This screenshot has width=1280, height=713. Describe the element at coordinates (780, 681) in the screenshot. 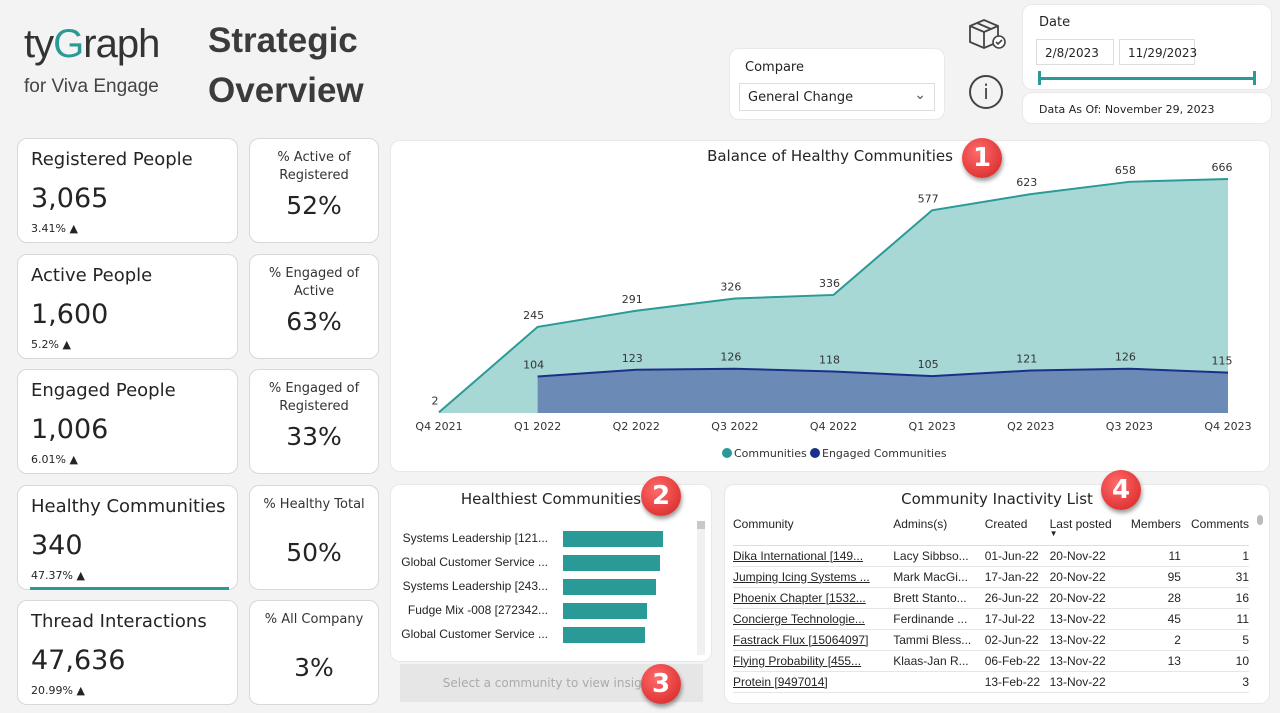

I see `community-link: Protein [9497014]` at that location.